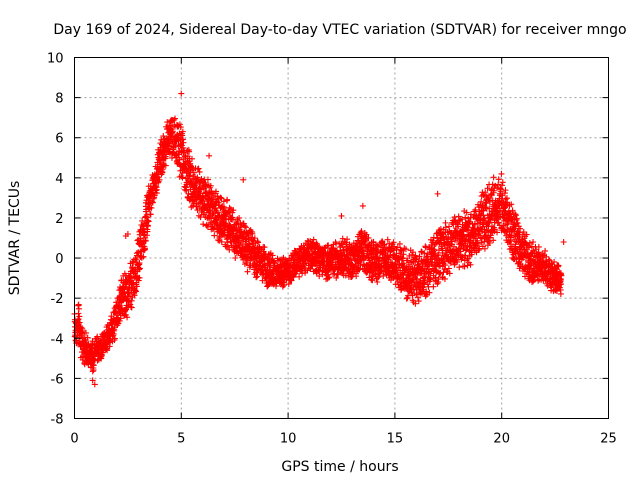 Image resolution: width=640 pixels, height=480 pixels. What do you see at coordinates (57, 339) in the screenshot?
I see `y-tick-label: -4` at bounding box center [57, 339].